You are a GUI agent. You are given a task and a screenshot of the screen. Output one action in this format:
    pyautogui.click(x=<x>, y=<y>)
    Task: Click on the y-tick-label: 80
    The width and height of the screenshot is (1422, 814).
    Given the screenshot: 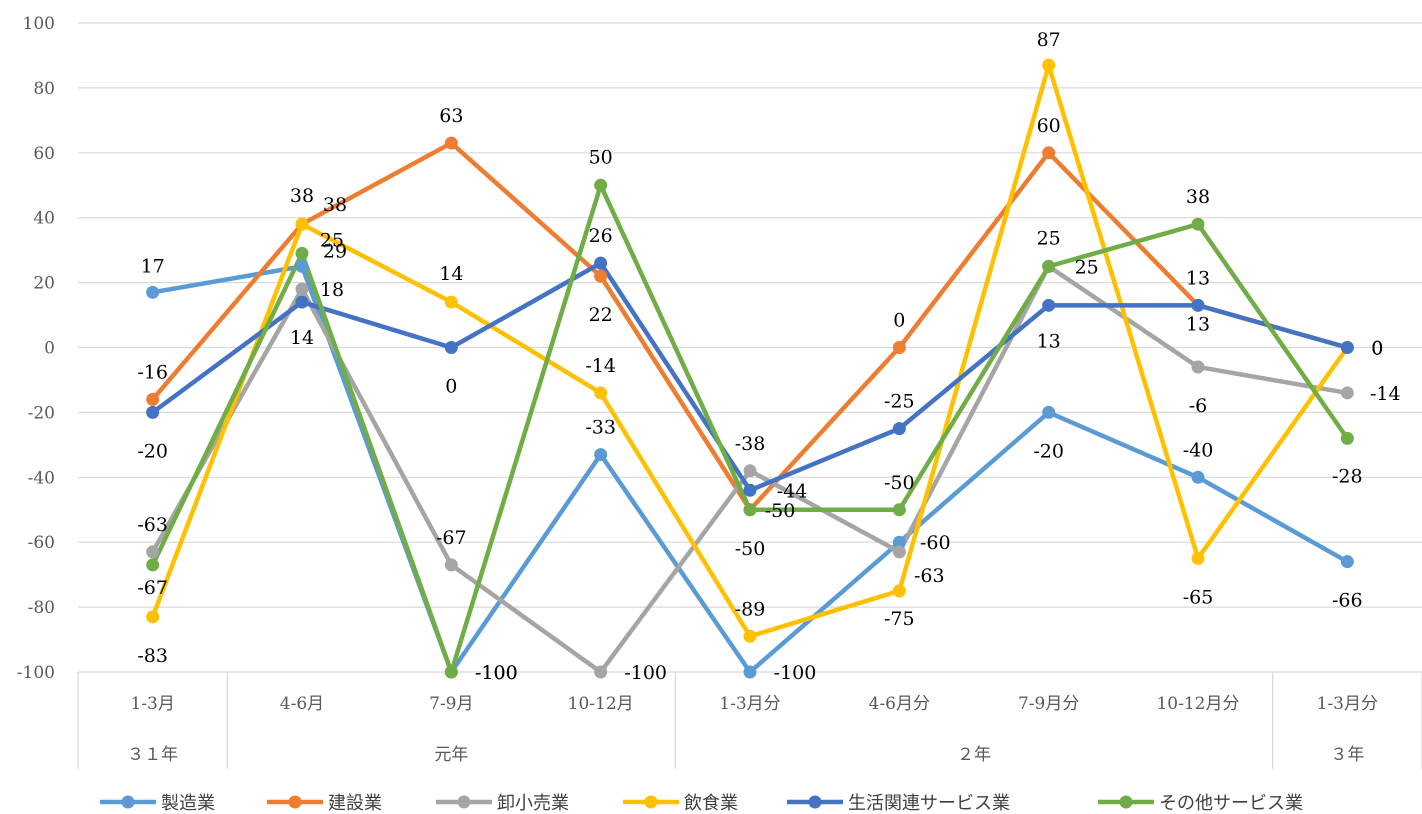 What is the action you would take?
    pyautogui.click(x=44, y=89)
    